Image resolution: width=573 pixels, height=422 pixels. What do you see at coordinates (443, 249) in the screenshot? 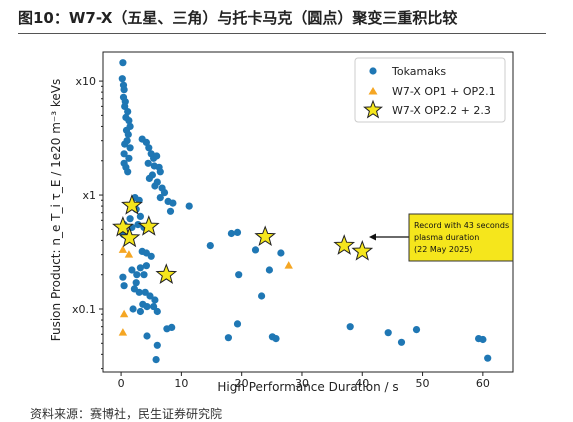
I see `annotation-line-3: (22 May 2025)` at bounding box center [443, 249].